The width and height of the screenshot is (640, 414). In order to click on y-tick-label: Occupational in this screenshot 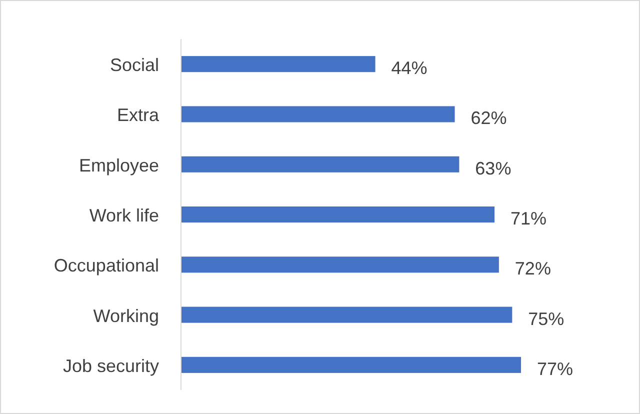, I will do `click(106, 266)`.